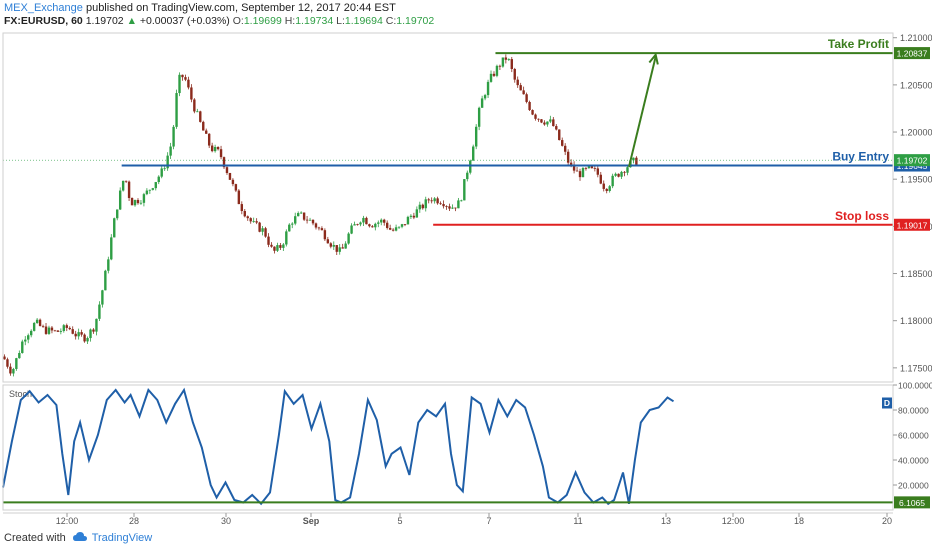  Describe the element at coordinates (131, 21) in the screenshot. I see `up-arrow-icon: ▲` at that location.